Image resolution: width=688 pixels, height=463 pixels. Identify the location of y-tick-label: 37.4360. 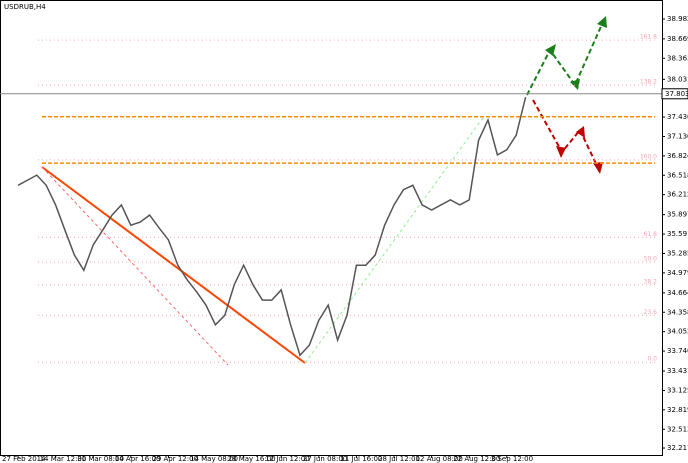
(677, 117).